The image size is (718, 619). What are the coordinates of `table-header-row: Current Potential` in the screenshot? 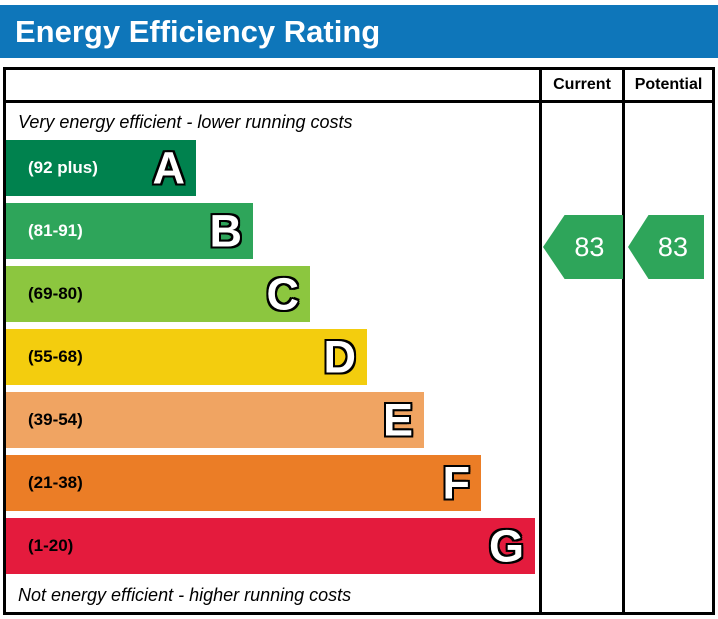 It's located at (359, 86).